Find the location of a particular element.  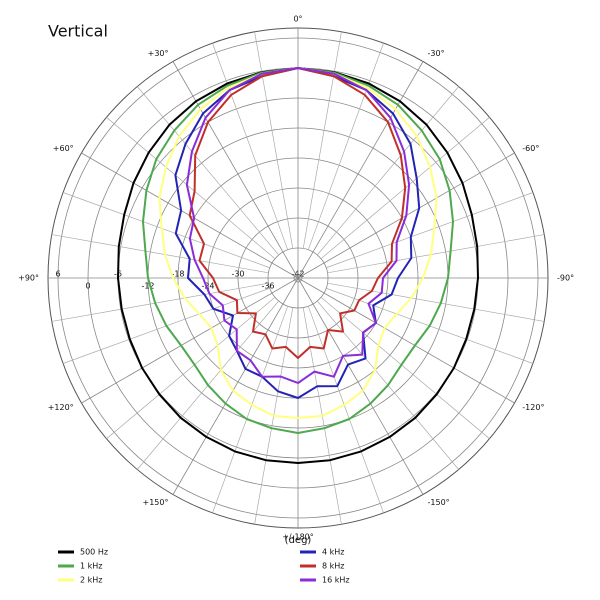

angle-tick-label: -60° is located at coordinates (530, 148).